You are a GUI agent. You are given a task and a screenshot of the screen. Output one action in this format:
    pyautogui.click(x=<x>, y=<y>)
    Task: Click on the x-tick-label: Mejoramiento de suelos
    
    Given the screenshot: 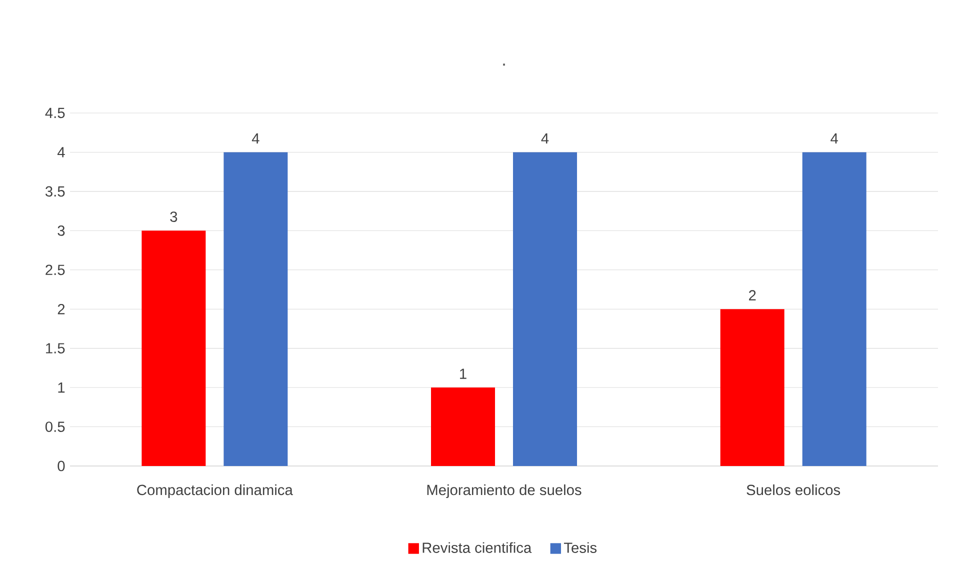 What is the action you would take?
    pyautogui.click(x=504, y=491)
    